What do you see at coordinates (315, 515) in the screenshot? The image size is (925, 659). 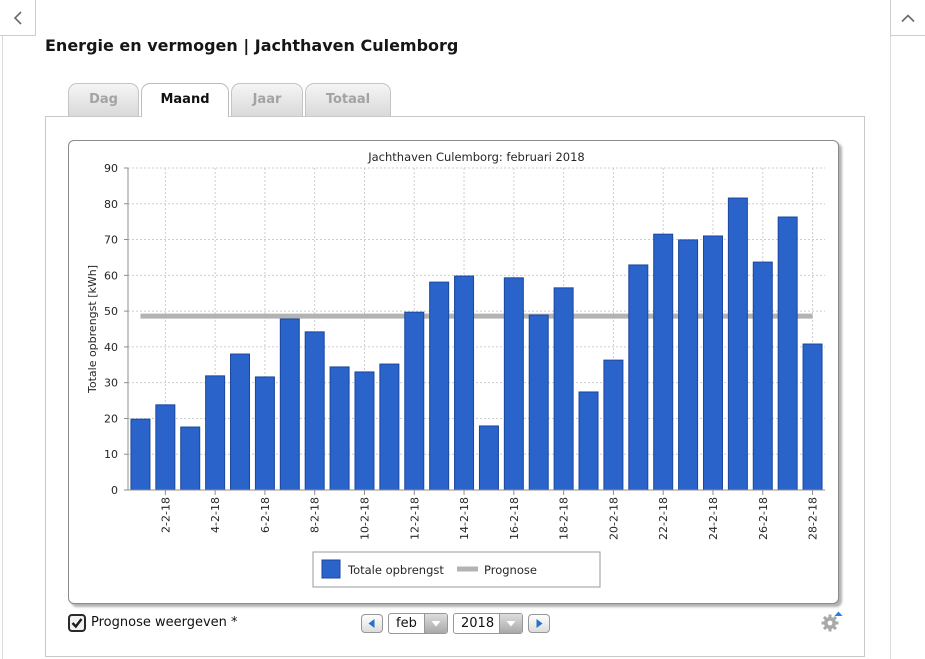 I see `x-tick-label: 8-2-18` at bounding box center [315, 515].